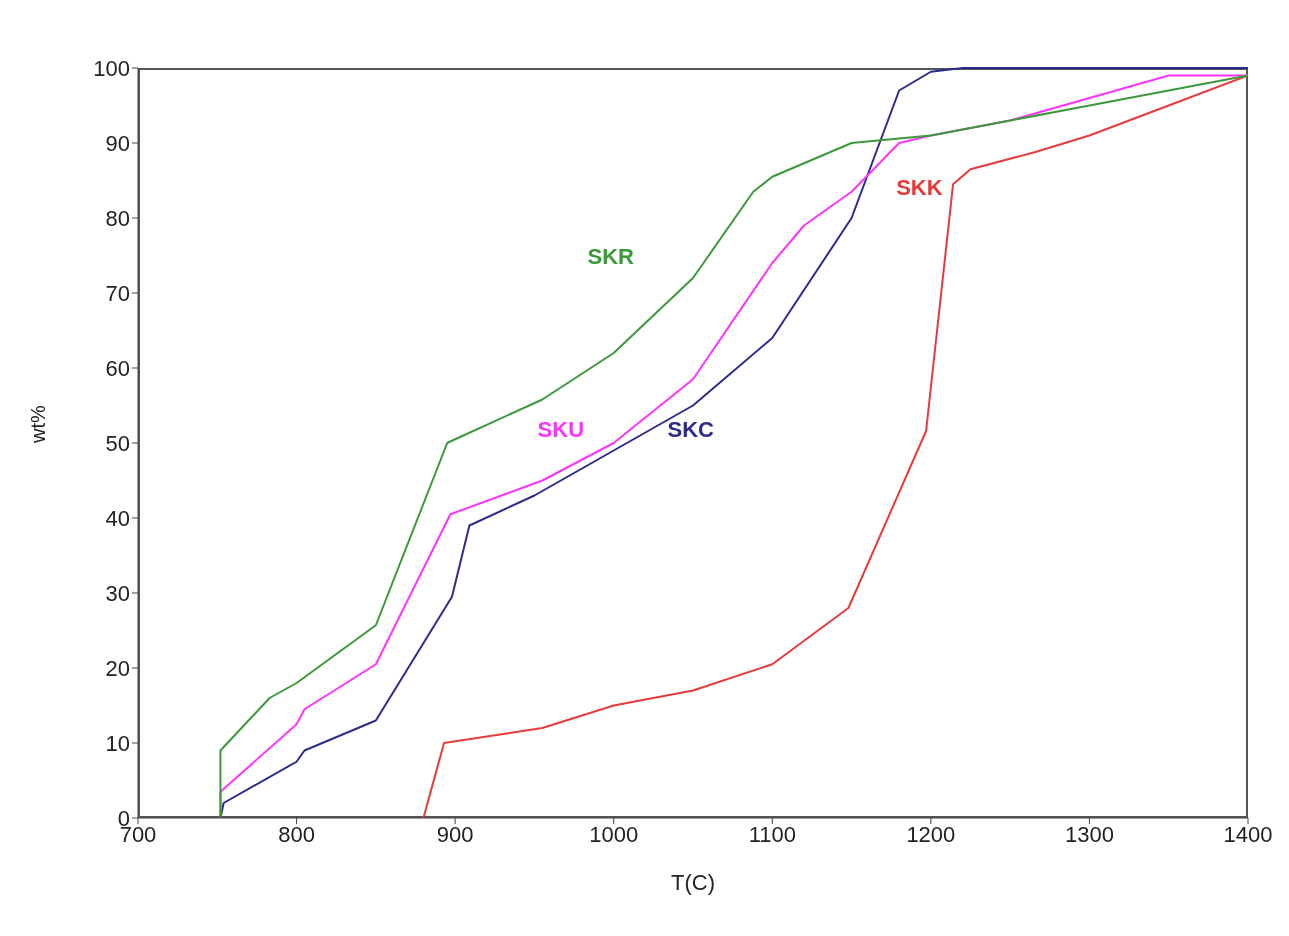  Describe the element at coordinates (772, 834) in the screenshot. I see `x-tick-label: 1100` at that location.